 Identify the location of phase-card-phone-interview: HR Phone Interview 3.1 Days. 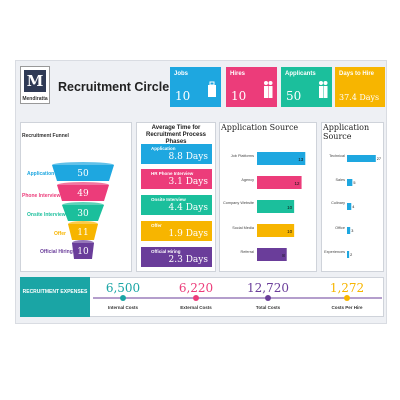
(176, 179).